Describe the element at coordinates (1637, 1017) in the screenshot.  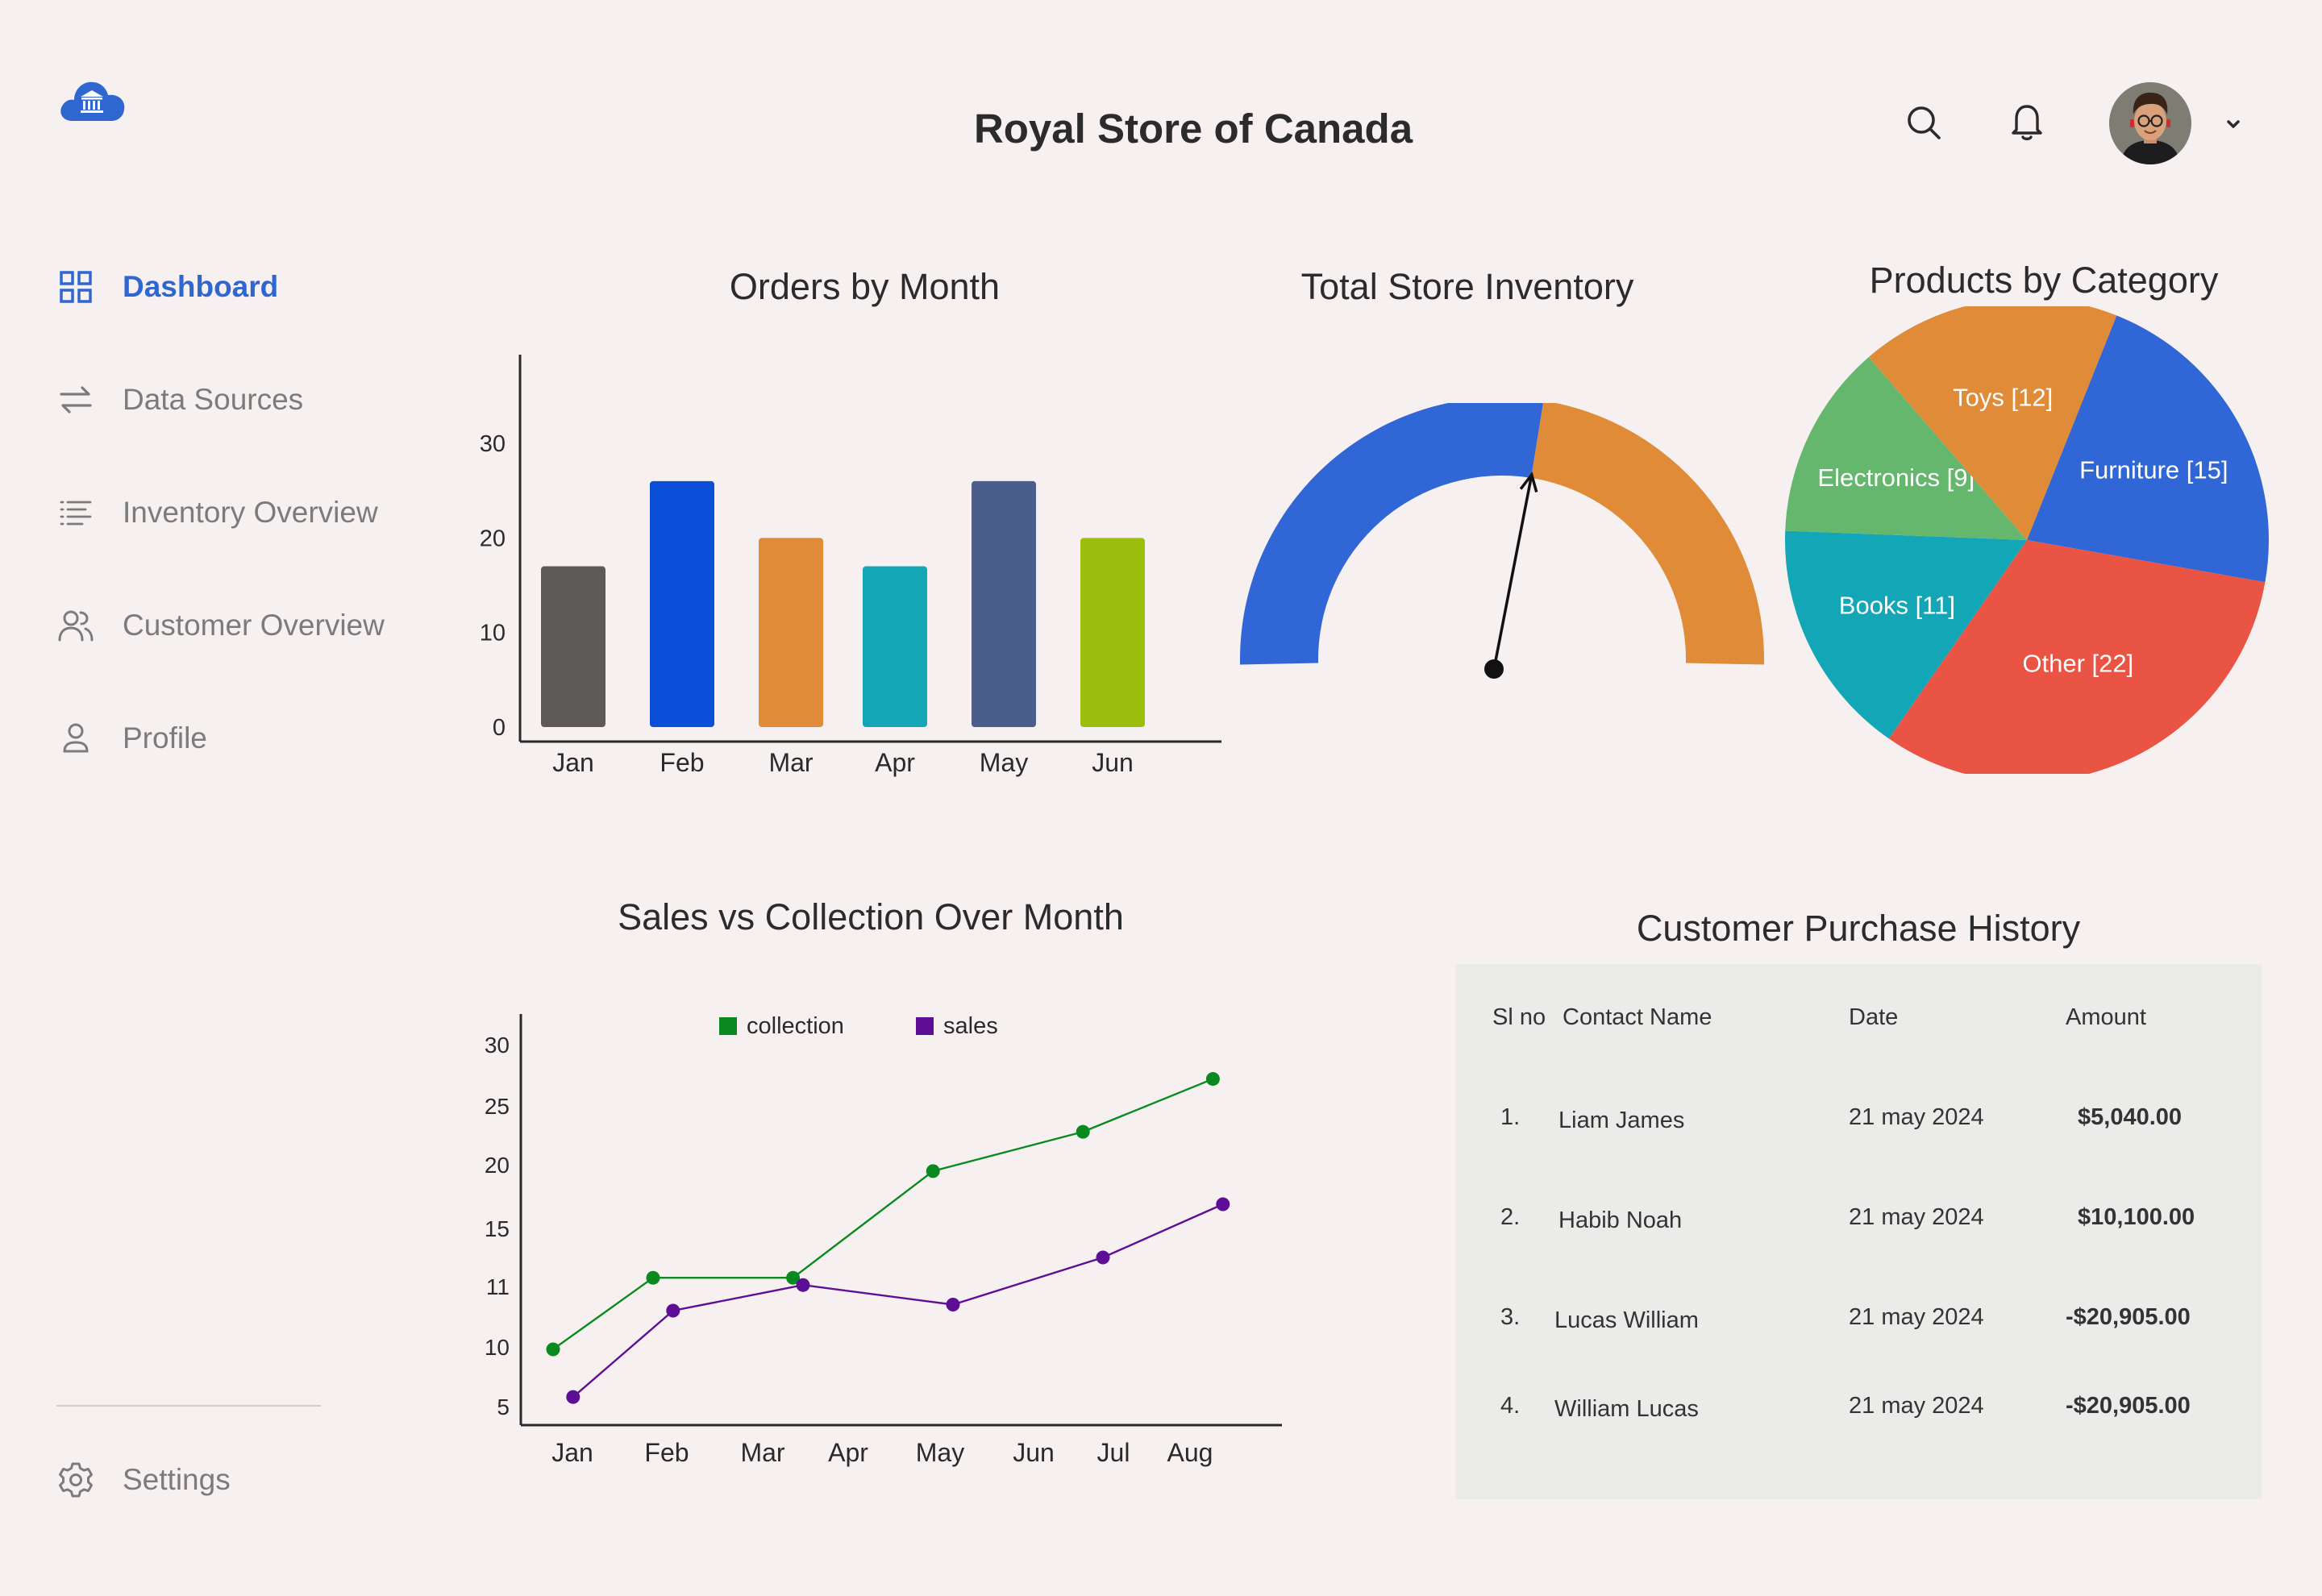
I see `column-header-contact-name: Contact Name` at that location.